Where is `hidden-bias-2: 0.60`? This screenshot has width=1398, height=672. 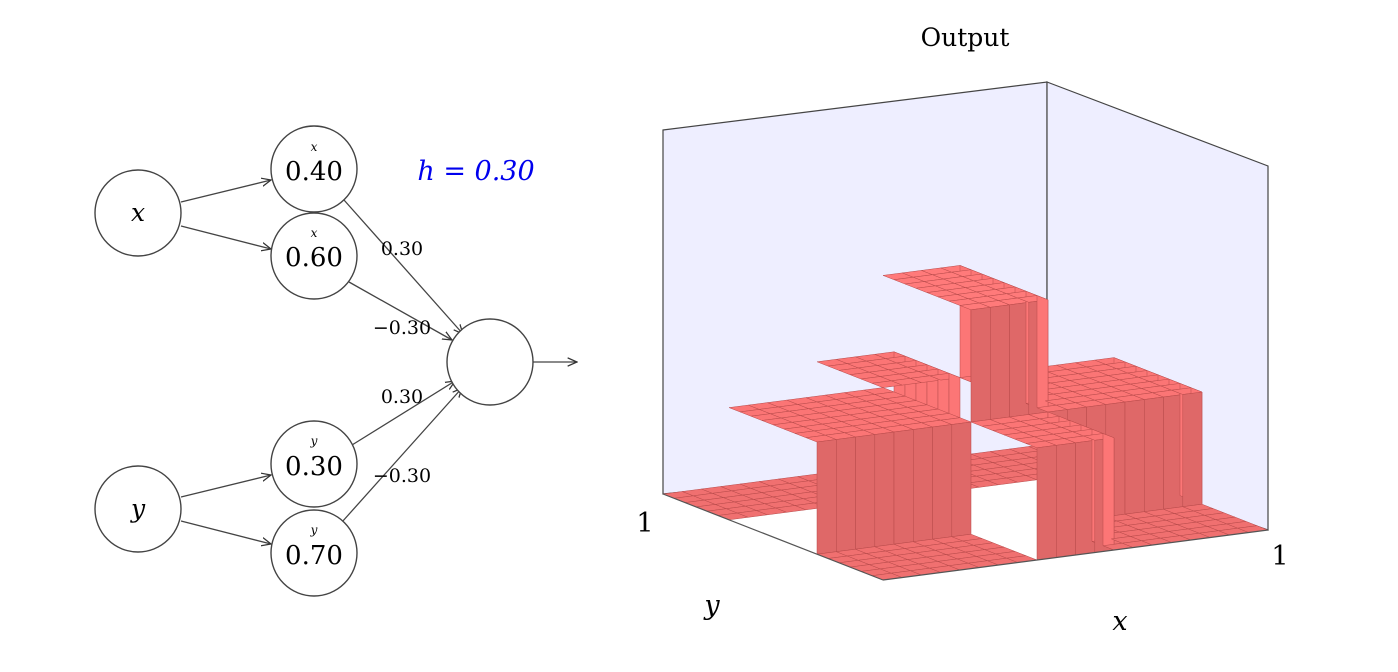 hidden-bias-2: 0.60 is located at coordinates (314, 258).